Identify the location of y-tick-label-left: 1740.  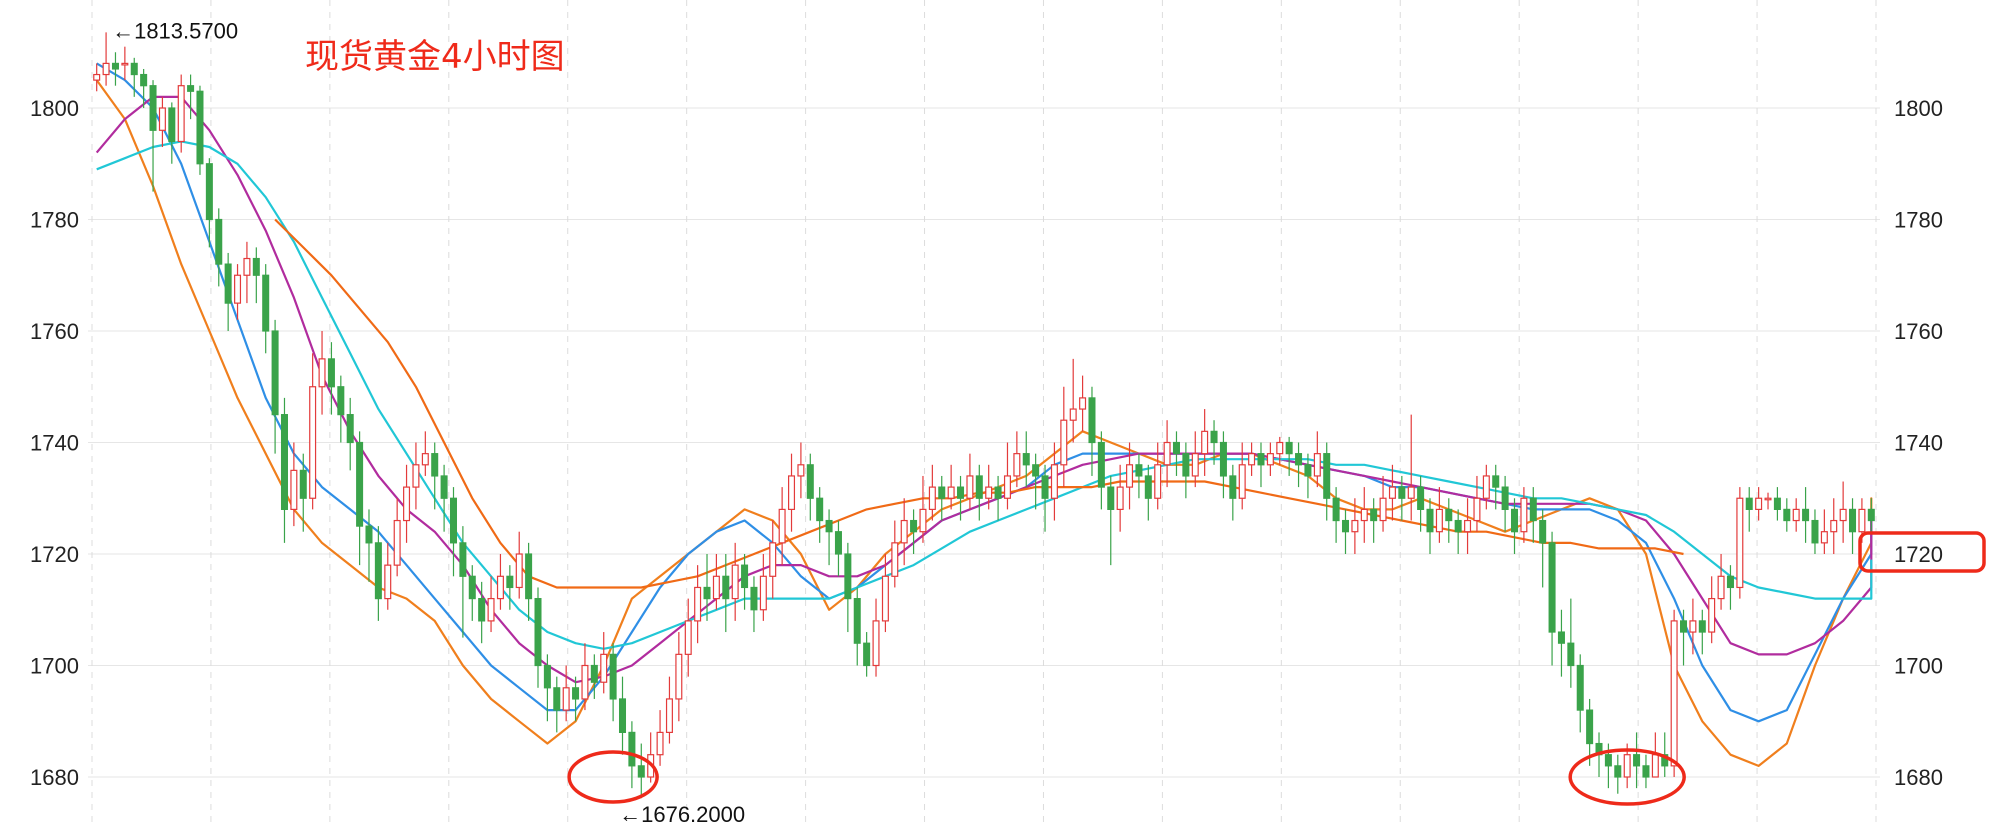
(54, 443).